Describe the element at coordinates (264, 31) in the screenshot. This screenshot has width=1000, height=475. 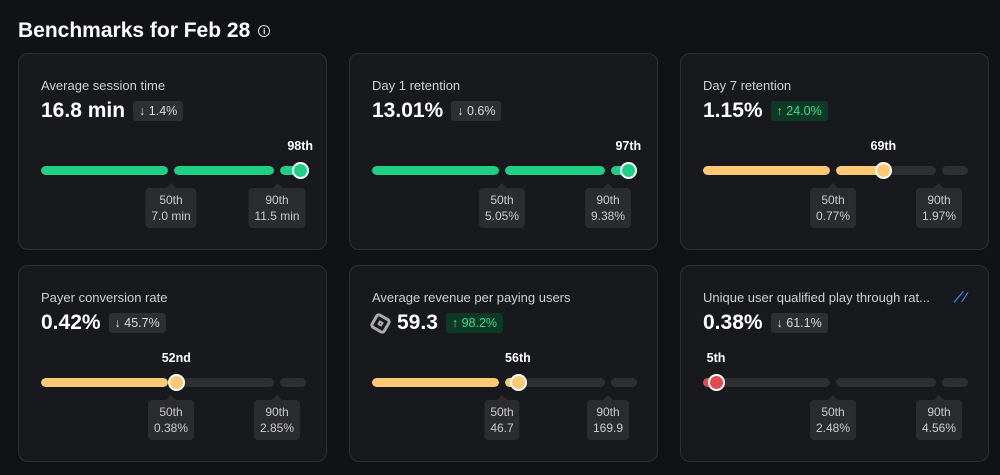
I see `info-icon: i` at that location.